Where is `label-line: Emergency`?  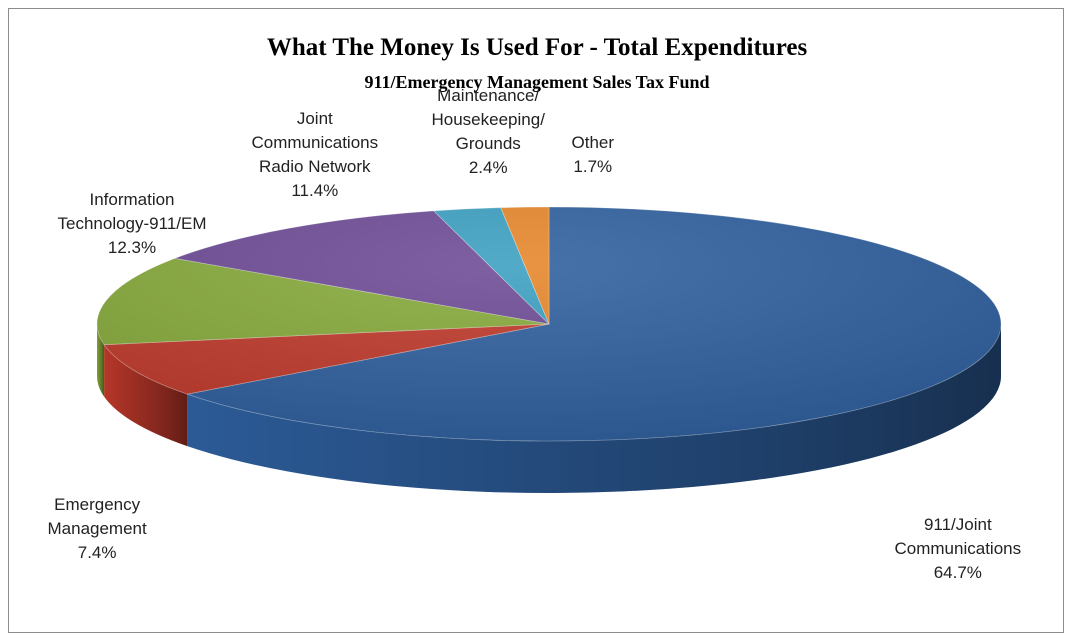
label-line: Emergency is located at coordinates (97, 504).